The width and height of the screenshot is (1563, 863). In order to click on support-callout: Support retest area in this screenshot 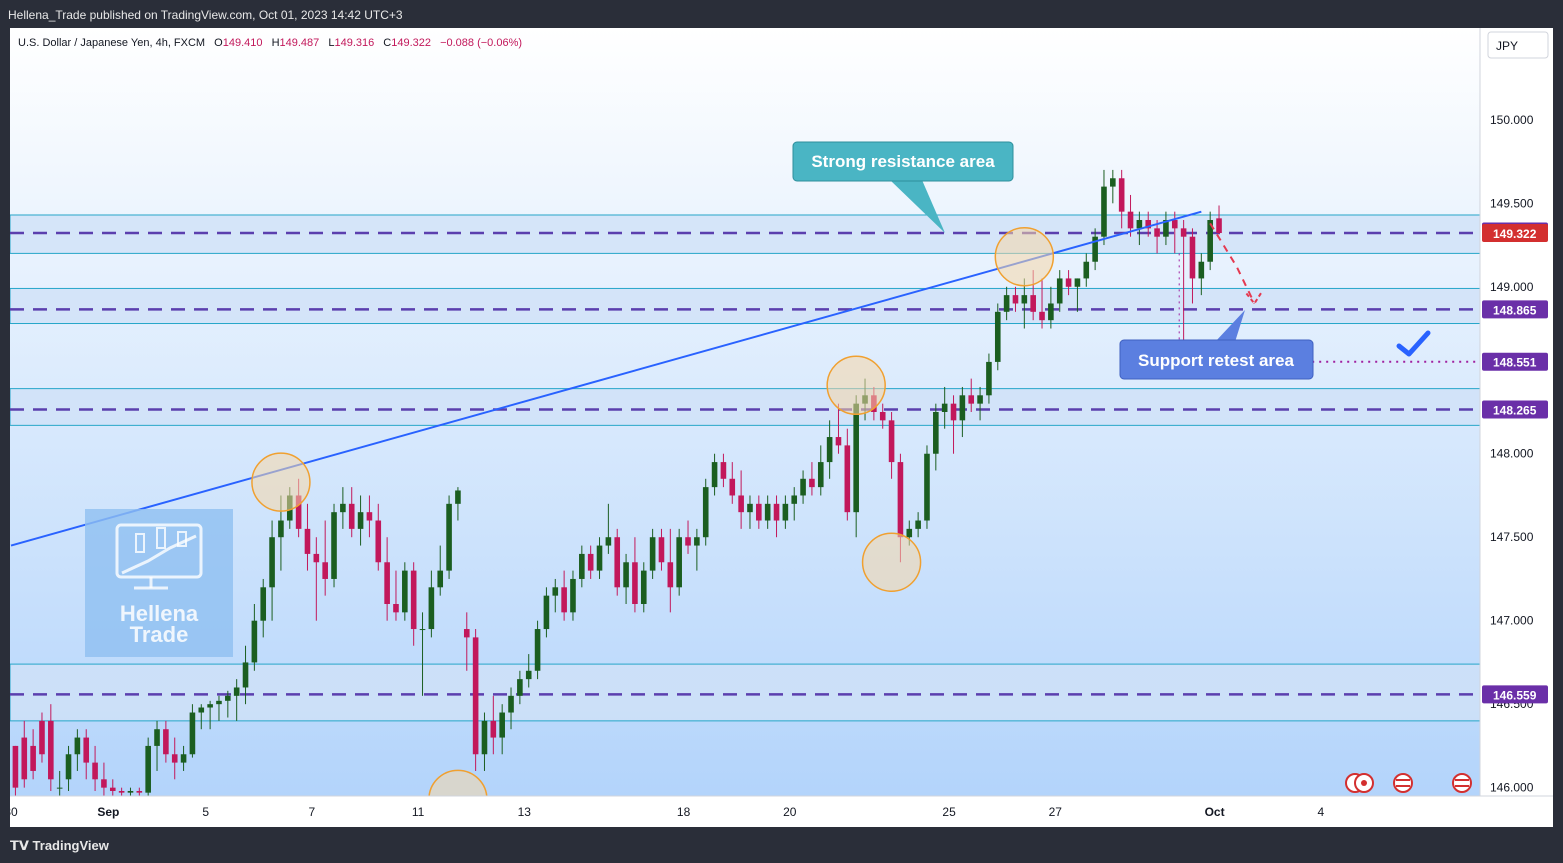, I will do `click(1216, 345)`.